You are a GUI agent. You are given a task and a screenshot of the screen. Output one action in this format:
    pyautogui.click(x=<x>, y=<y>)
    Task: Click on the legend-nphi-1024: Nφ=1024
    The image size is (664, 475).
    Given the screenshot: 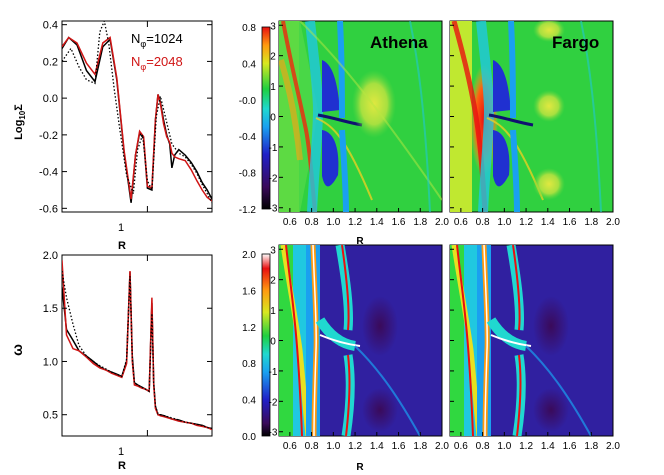 What is the action you would take?
    pyautogui.click(x=157, y=40)
    